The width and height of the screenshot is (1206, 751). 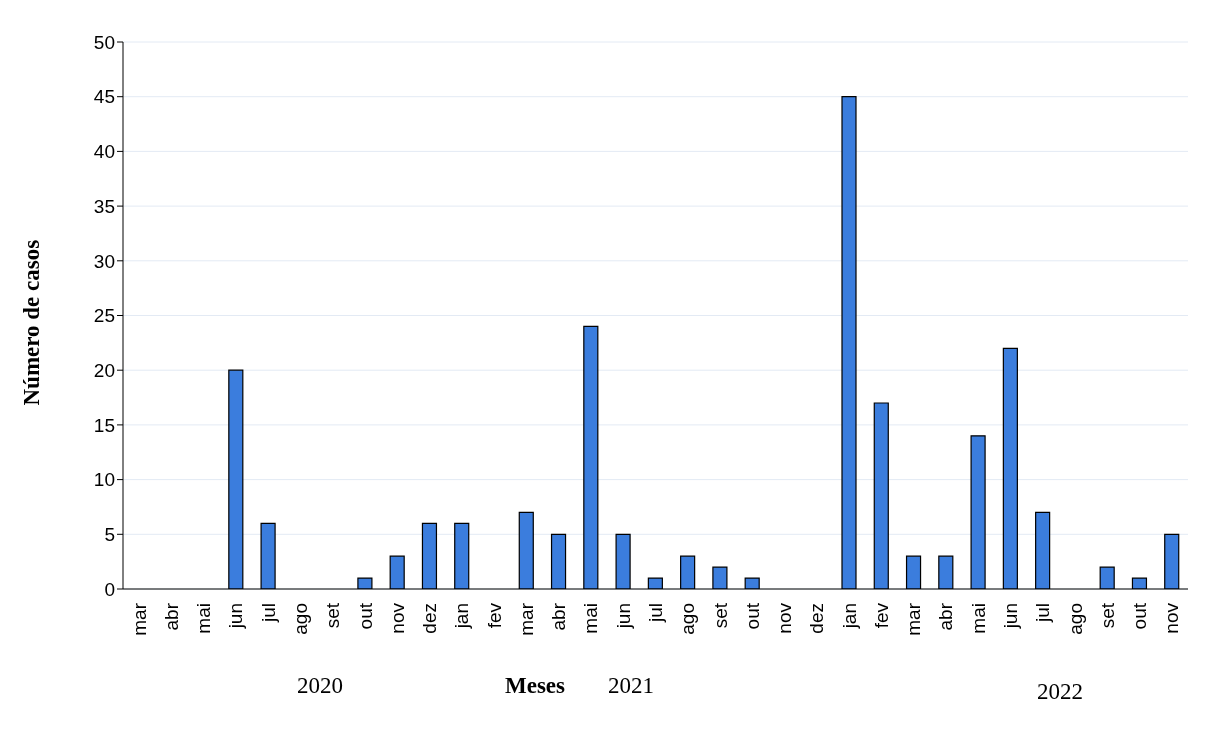 What do you see at coordinates (535, 686) in the screenshot?
I see `x-axis-title: Meses` at bounding box center [535, 686].